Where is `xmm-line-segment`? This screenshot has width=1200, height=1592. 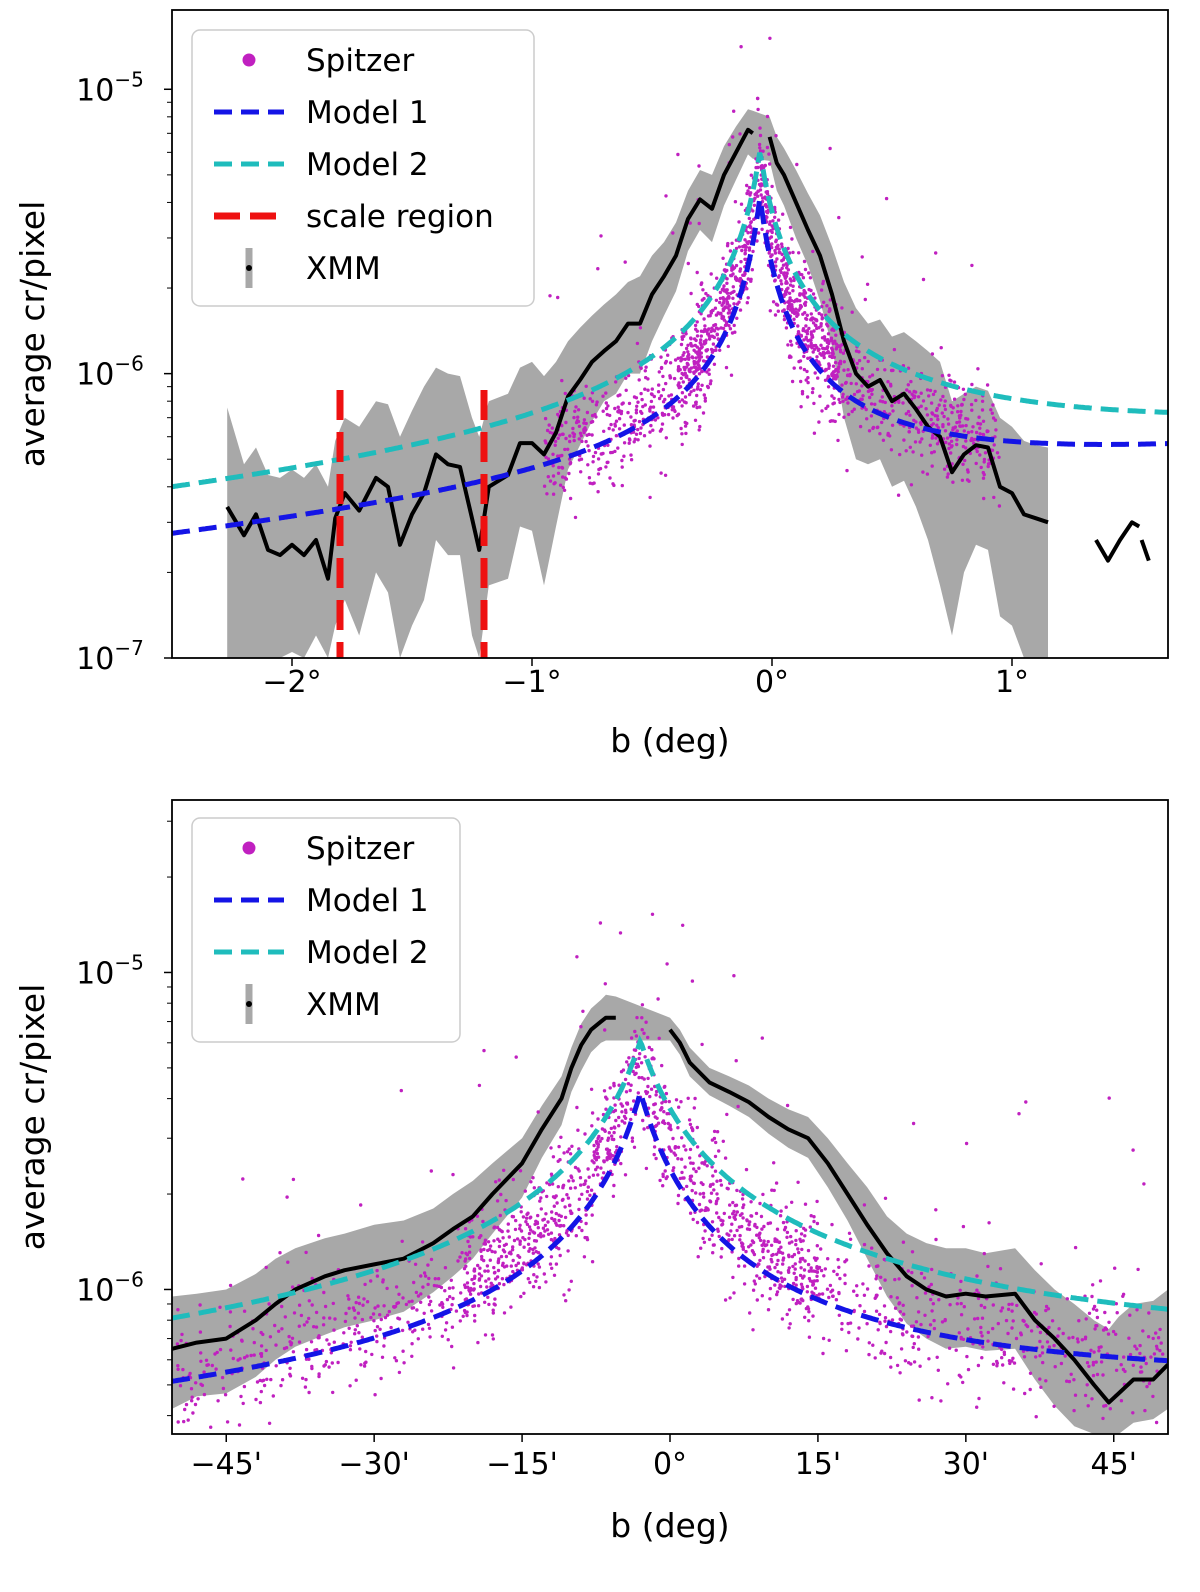 xmm-line-segment is located at coordinates (1117, 541).